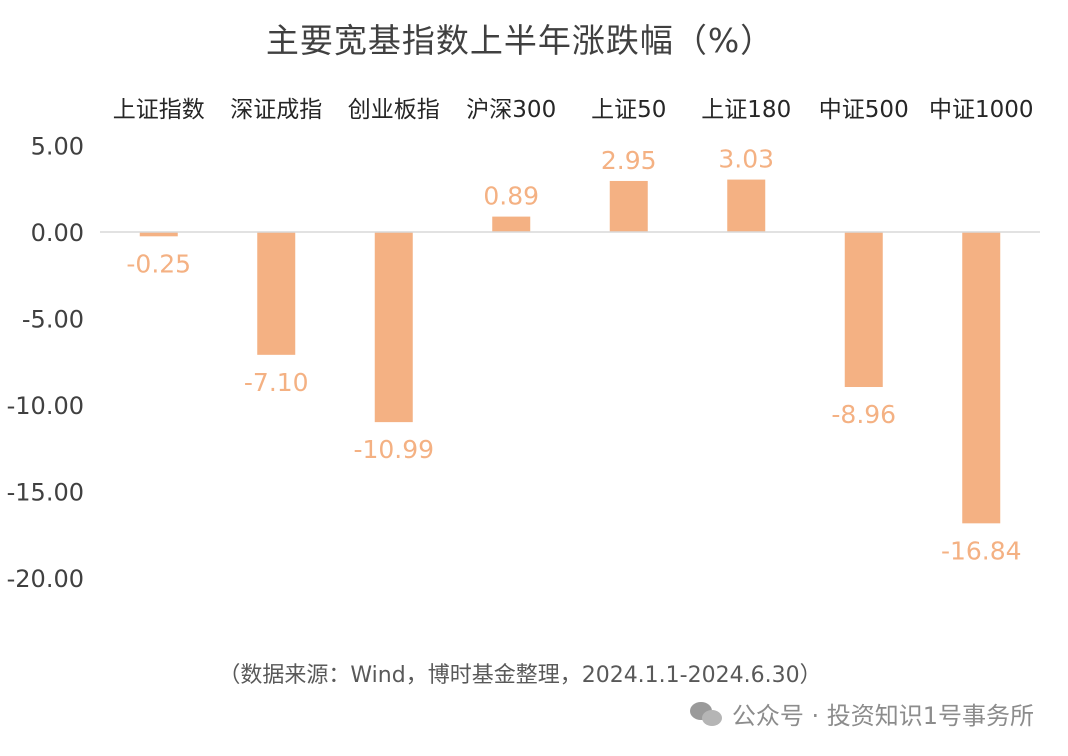  What do you see at coordinates (45, 493) in the screenshot?
I see `y-tick-label: -15.00` at bounding box center [45, 493].